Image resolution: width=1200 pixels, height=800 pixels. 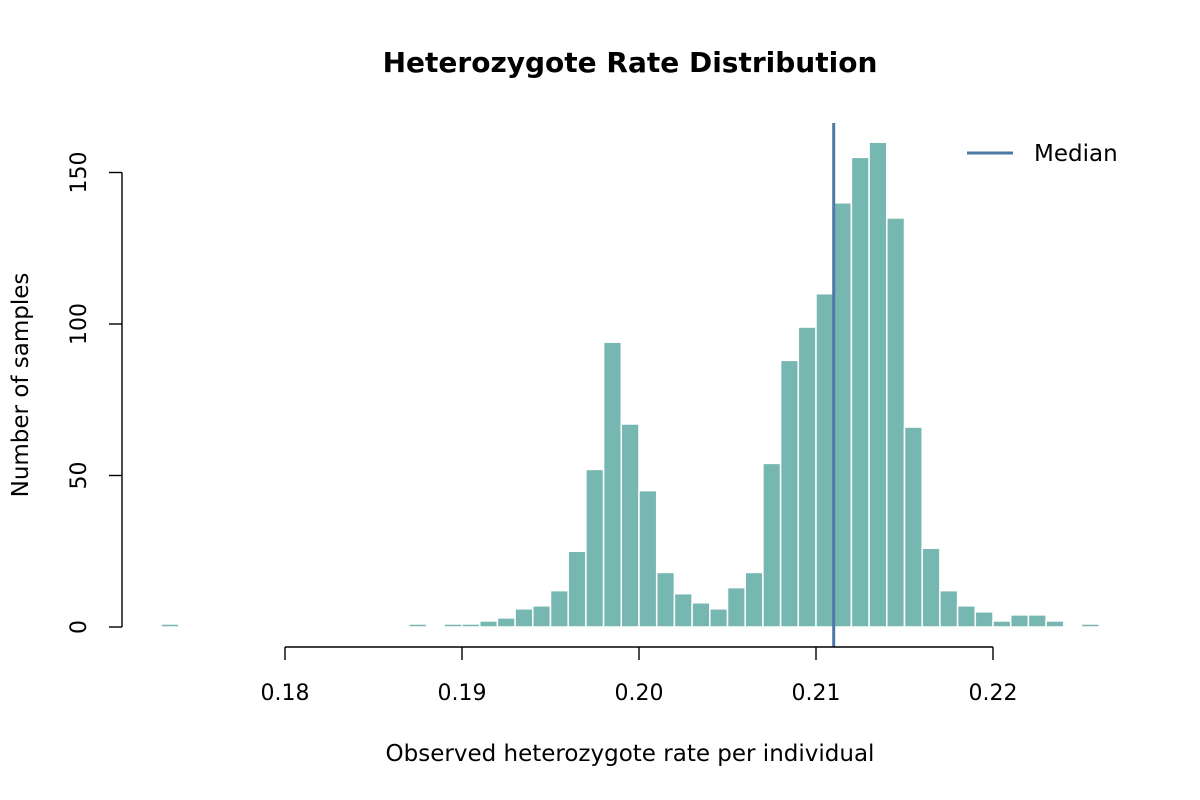 I want to click on chart-title: Heterozygote Rate Distribution, so click(x=630, y=62).